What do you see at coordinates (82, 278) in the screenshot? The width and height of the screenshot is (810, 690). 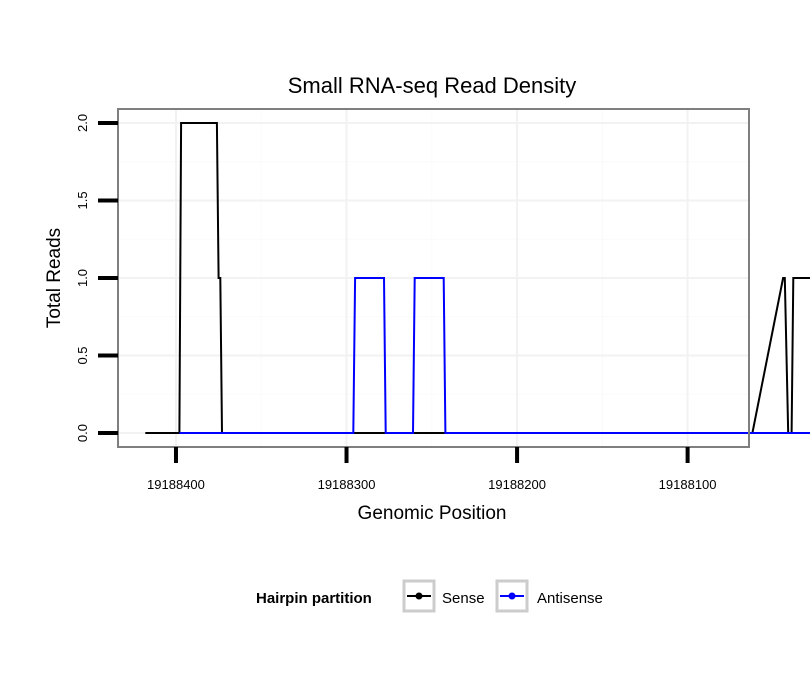 I see `y-tick-label: 1.0` at bounding box center [82, 278].